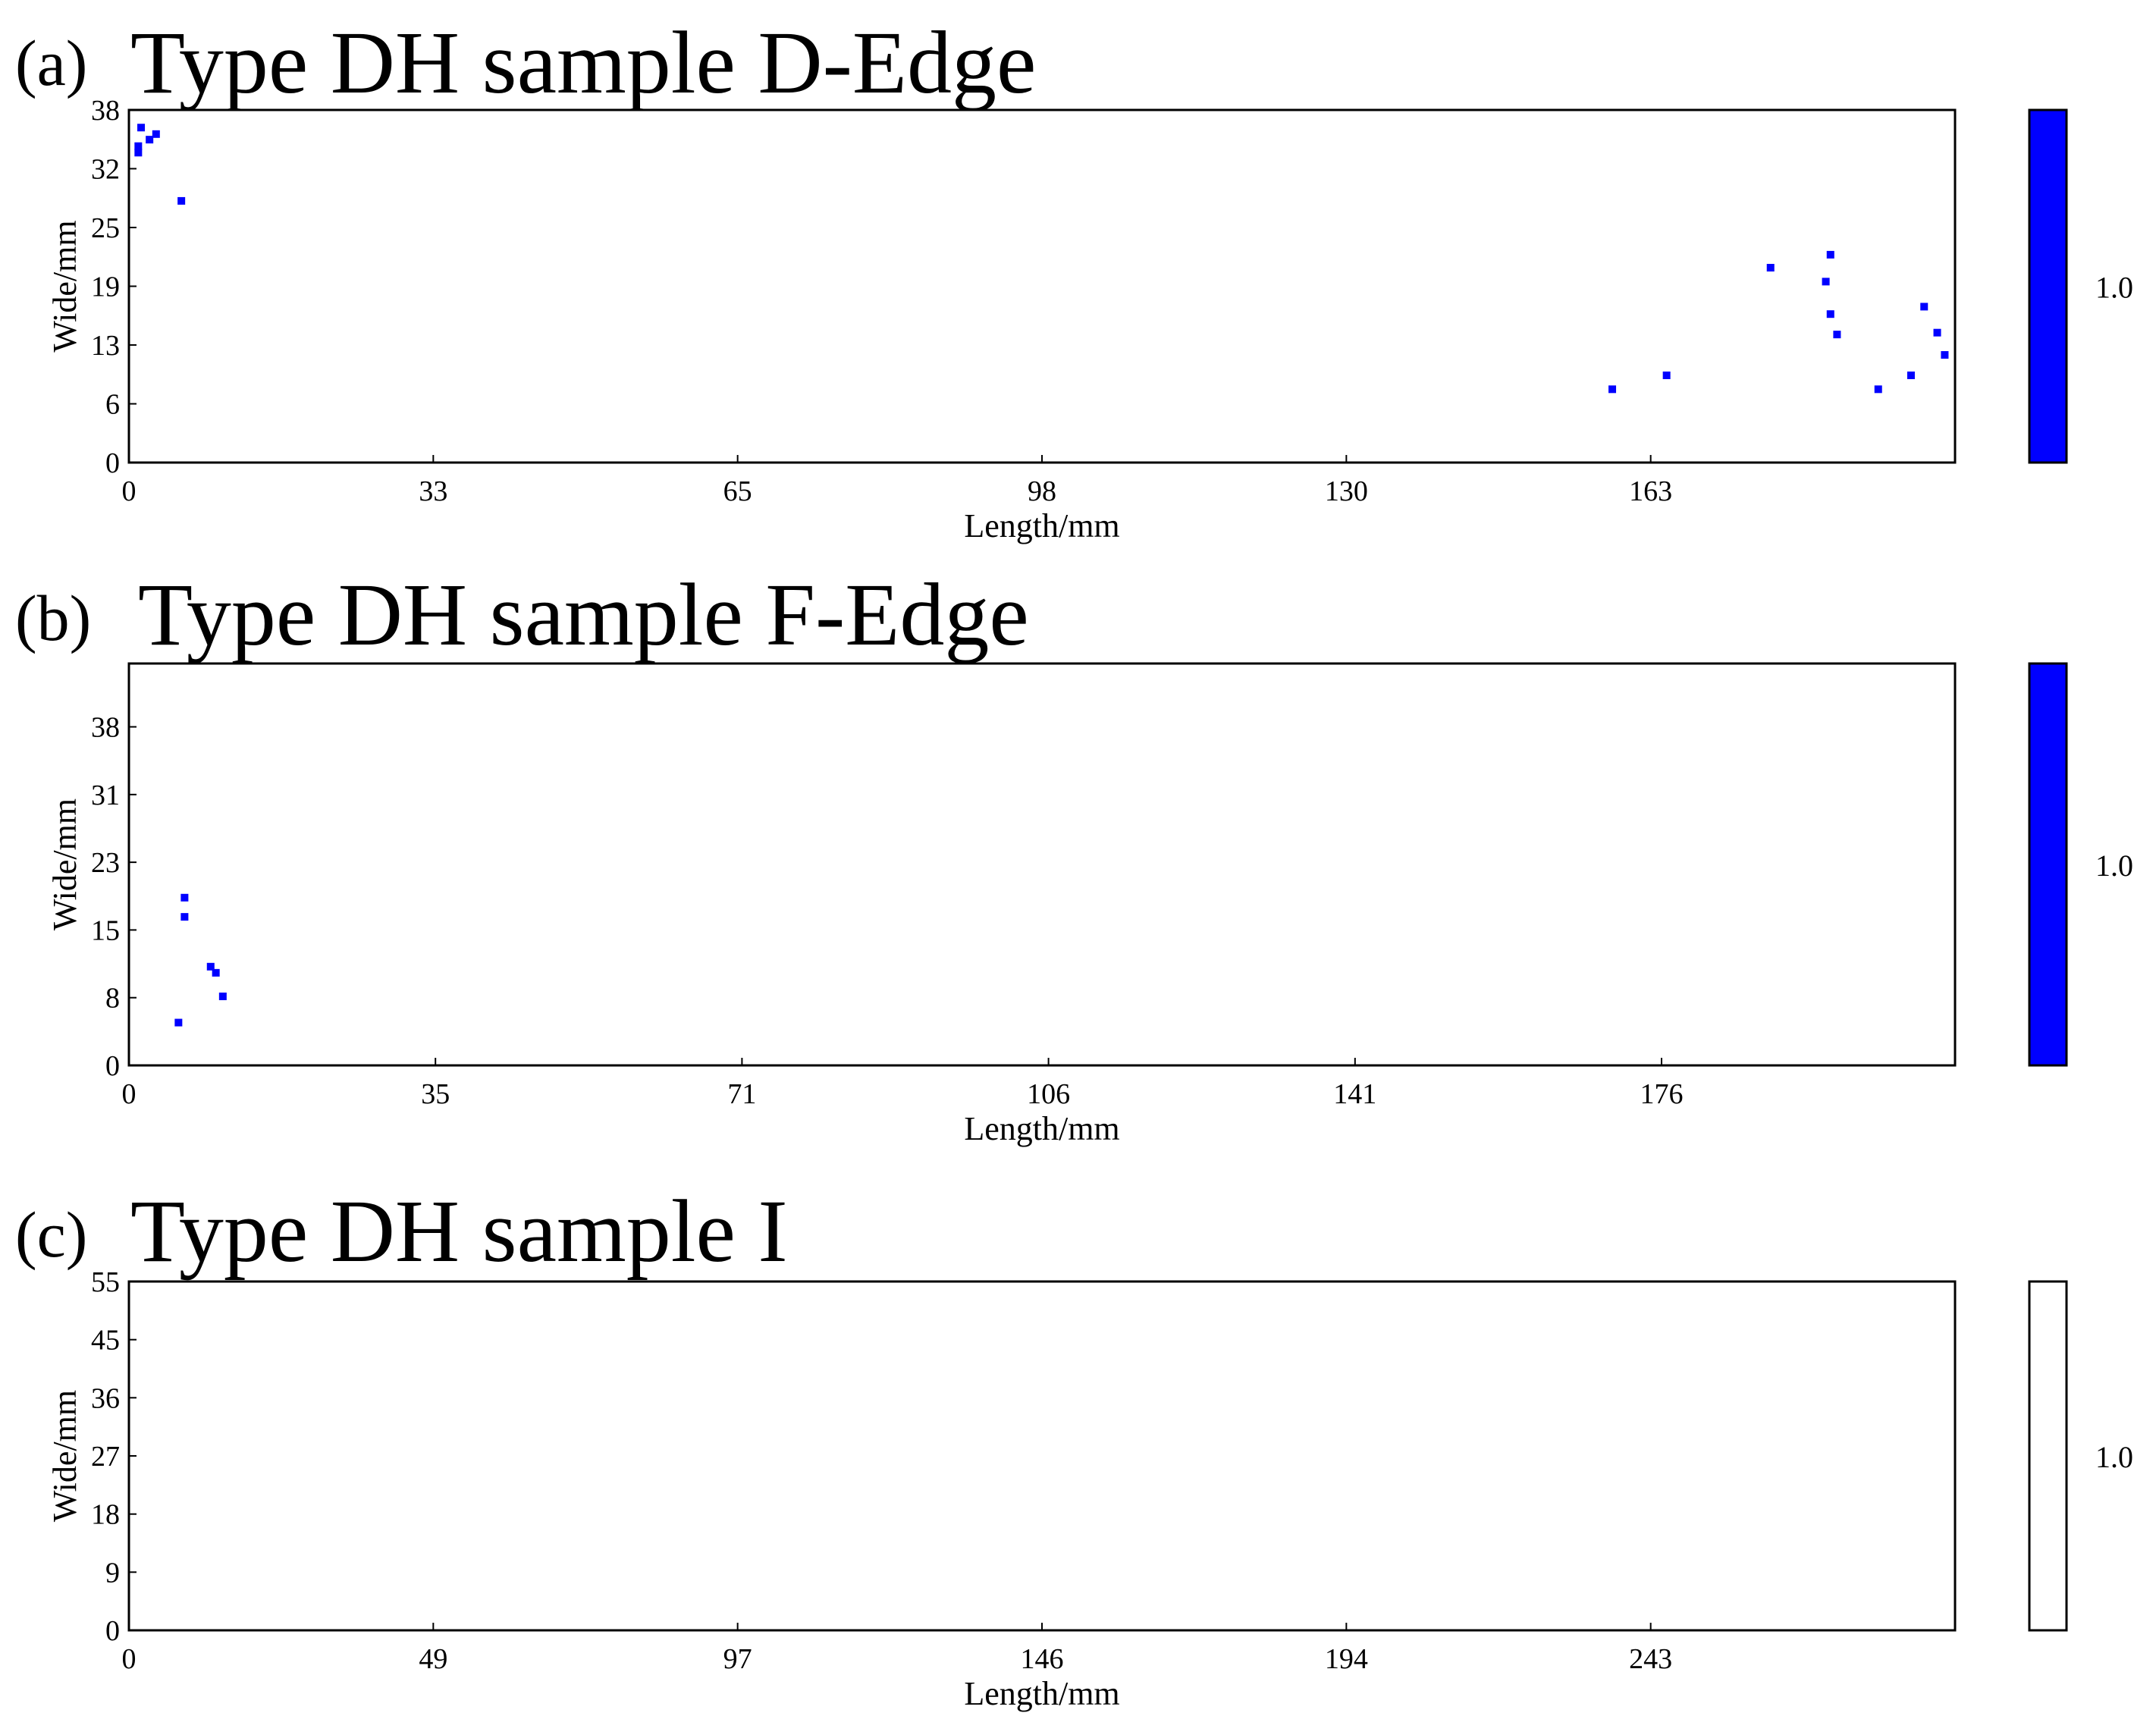 The height and width of the screenshot is (1716, 2156). Describe the element at coordinates (737, 491) in the screenshot. I see `x-tick-label: 65` at that location.